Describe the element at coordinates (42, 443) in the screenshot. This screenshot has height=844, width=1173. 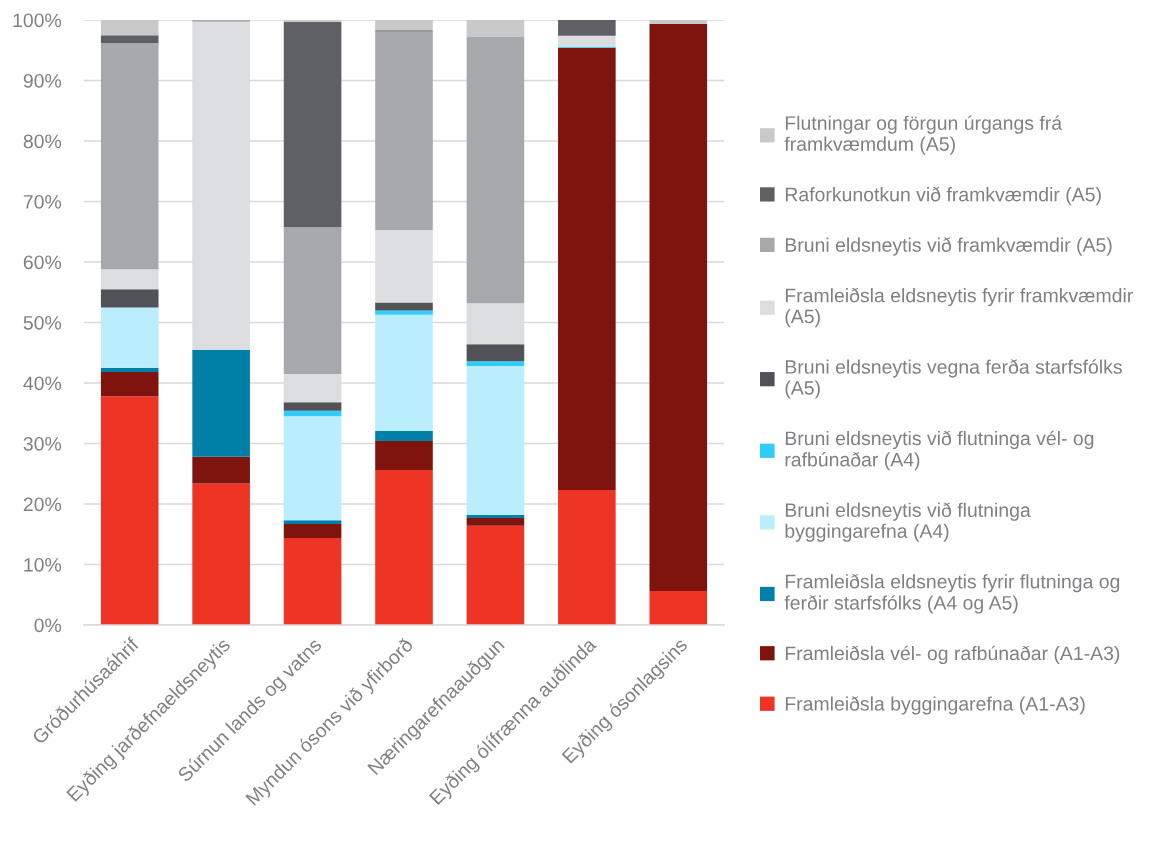
I see `y-tick-label: 30%` at that location.